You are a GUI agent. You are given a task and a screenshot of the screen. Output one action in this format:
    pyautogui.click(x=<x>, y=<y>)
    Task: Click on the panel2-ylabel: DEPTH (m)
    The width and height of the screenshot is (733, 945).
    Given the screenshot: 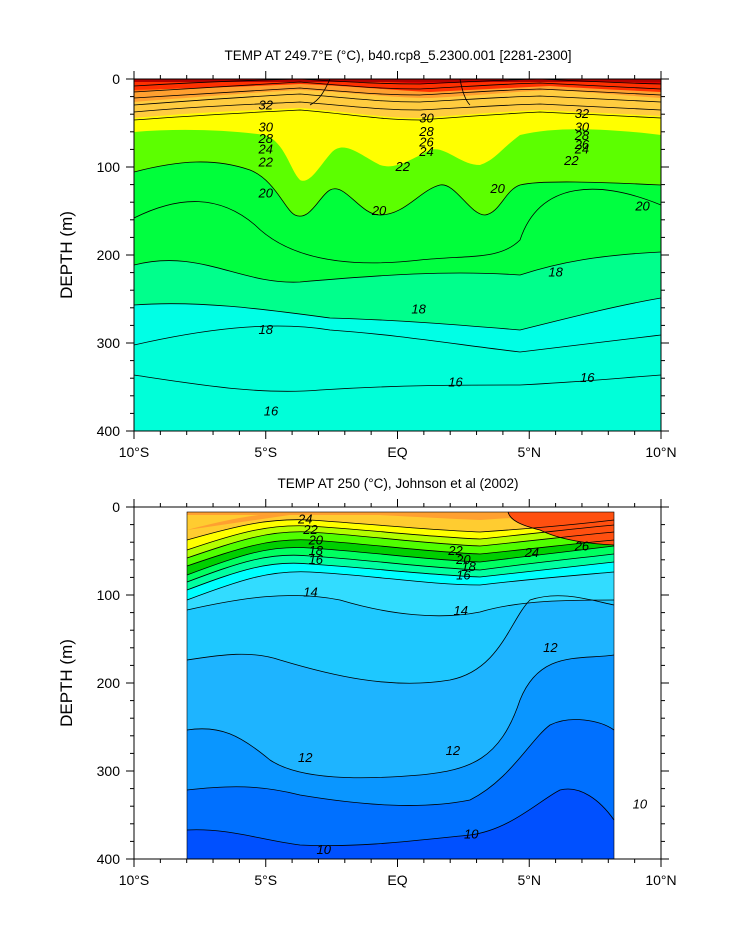 What is the action you would take?
    pyautogui.click(x=66, y=683)
    